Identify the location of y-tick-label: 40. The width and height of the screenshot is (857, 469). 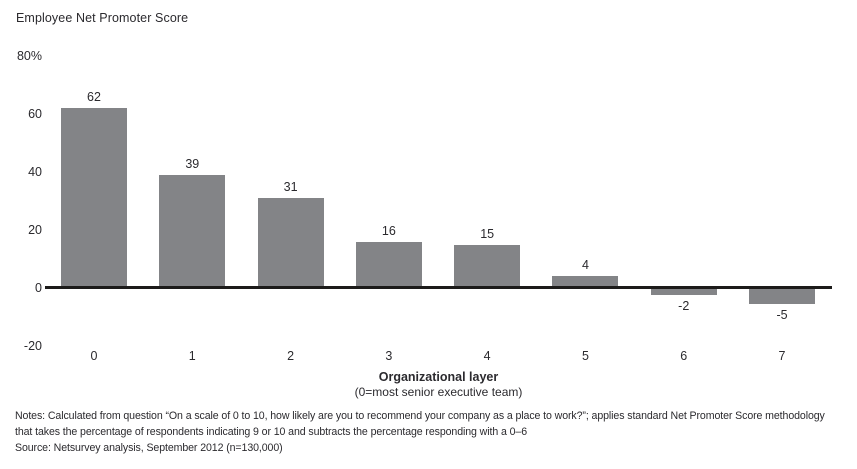
(35, 172).